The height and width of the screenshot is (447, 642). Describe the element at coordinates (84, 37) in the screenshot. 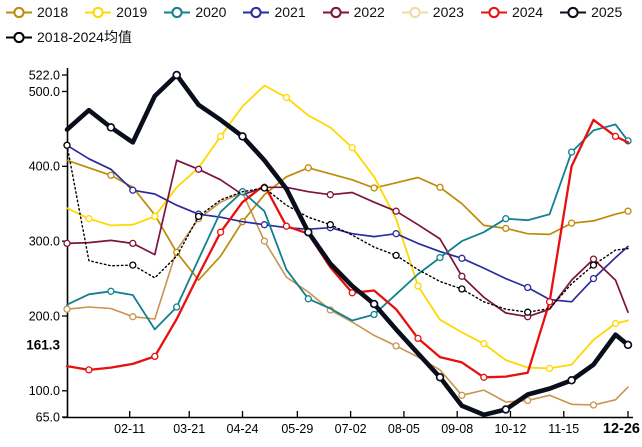

I see `legend-label: 2018-2024均值` at that location.